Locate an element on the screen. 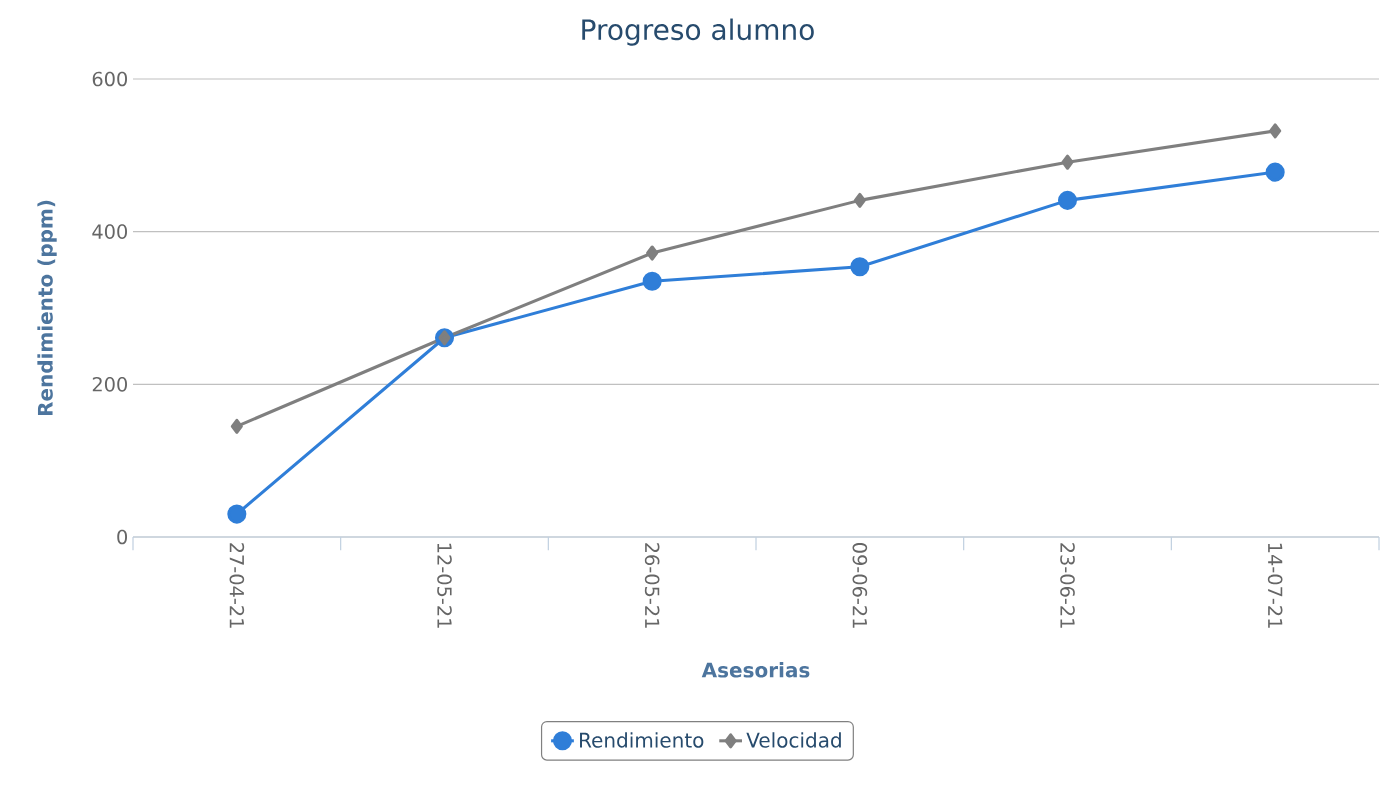 Image resolution: width=1400 pixels, height=800 pixels. y-tick-label: 0 is located at coordinates (122, 537).